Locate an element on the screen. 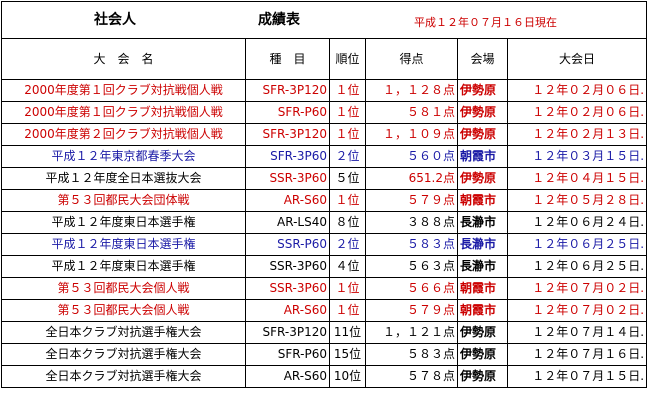  header-row: 大 会 名 種 目 順位 得点 会場 大会日 is located at coordinates (324, 59).